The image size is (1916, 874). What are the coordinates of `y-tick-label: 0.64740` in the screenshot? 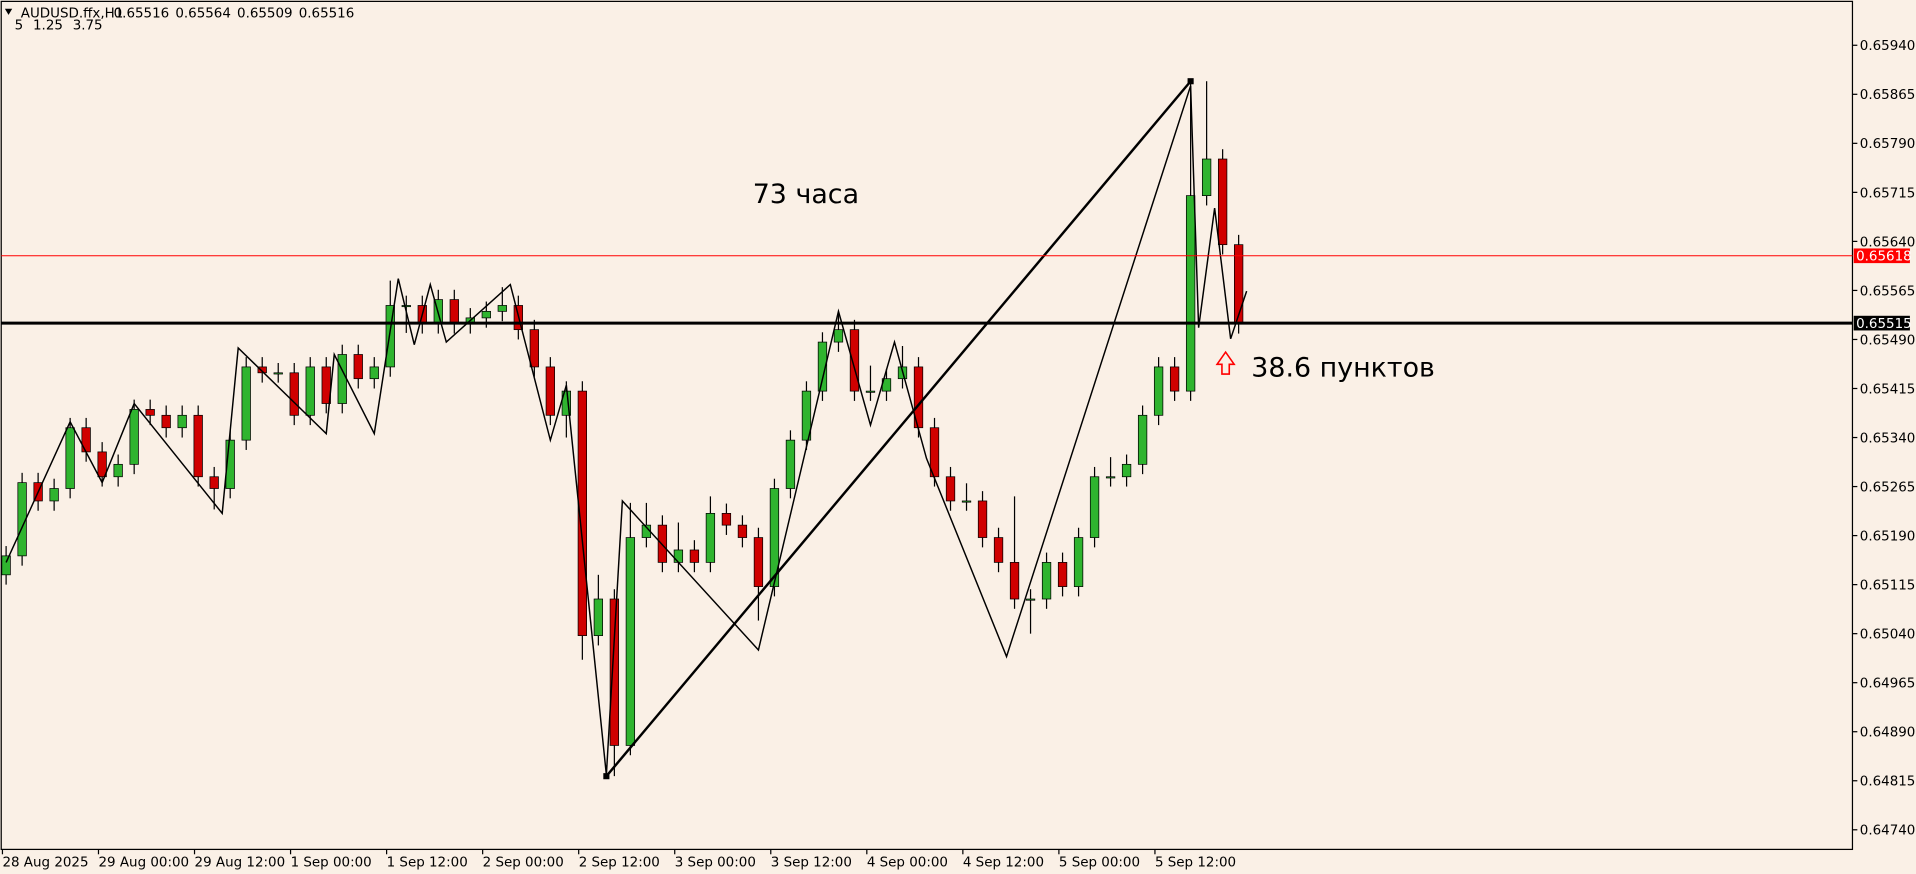 It's located at (1888, 831).